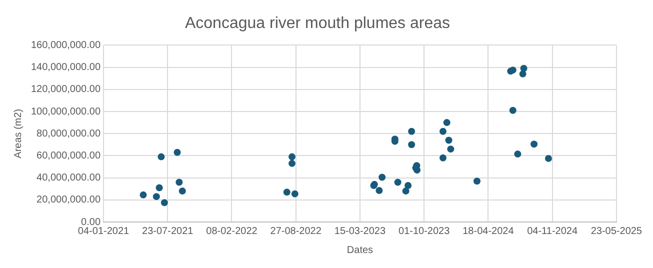 The width and height of the screenshot is (653, 268). What do you see at coordinates (360, 231) in the screenshot?
I see `x-tick-label: 15-03-2023` at bounding box center [360, 231].